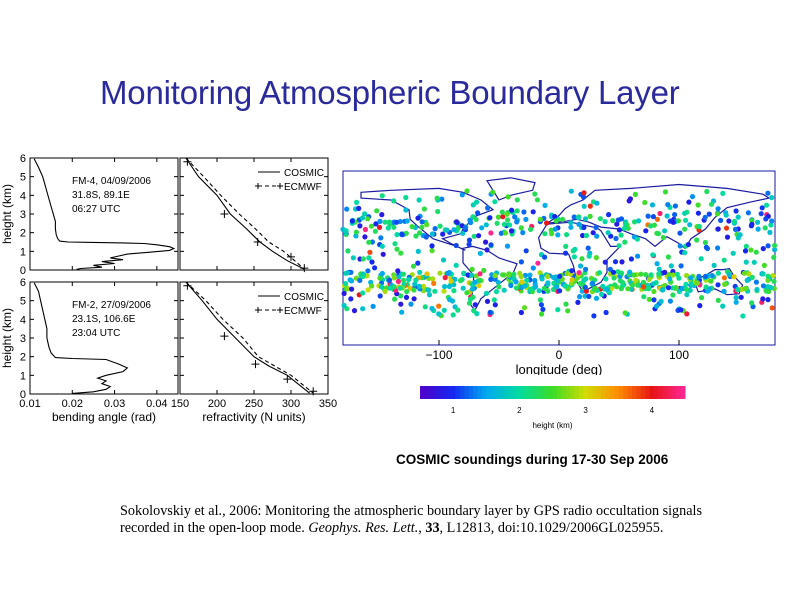 The image size is (800, 600). What do you see at coordinates (291, 404) in the screenshot?
I see `x-tick-label: 300` at bounding box center [291, 404].